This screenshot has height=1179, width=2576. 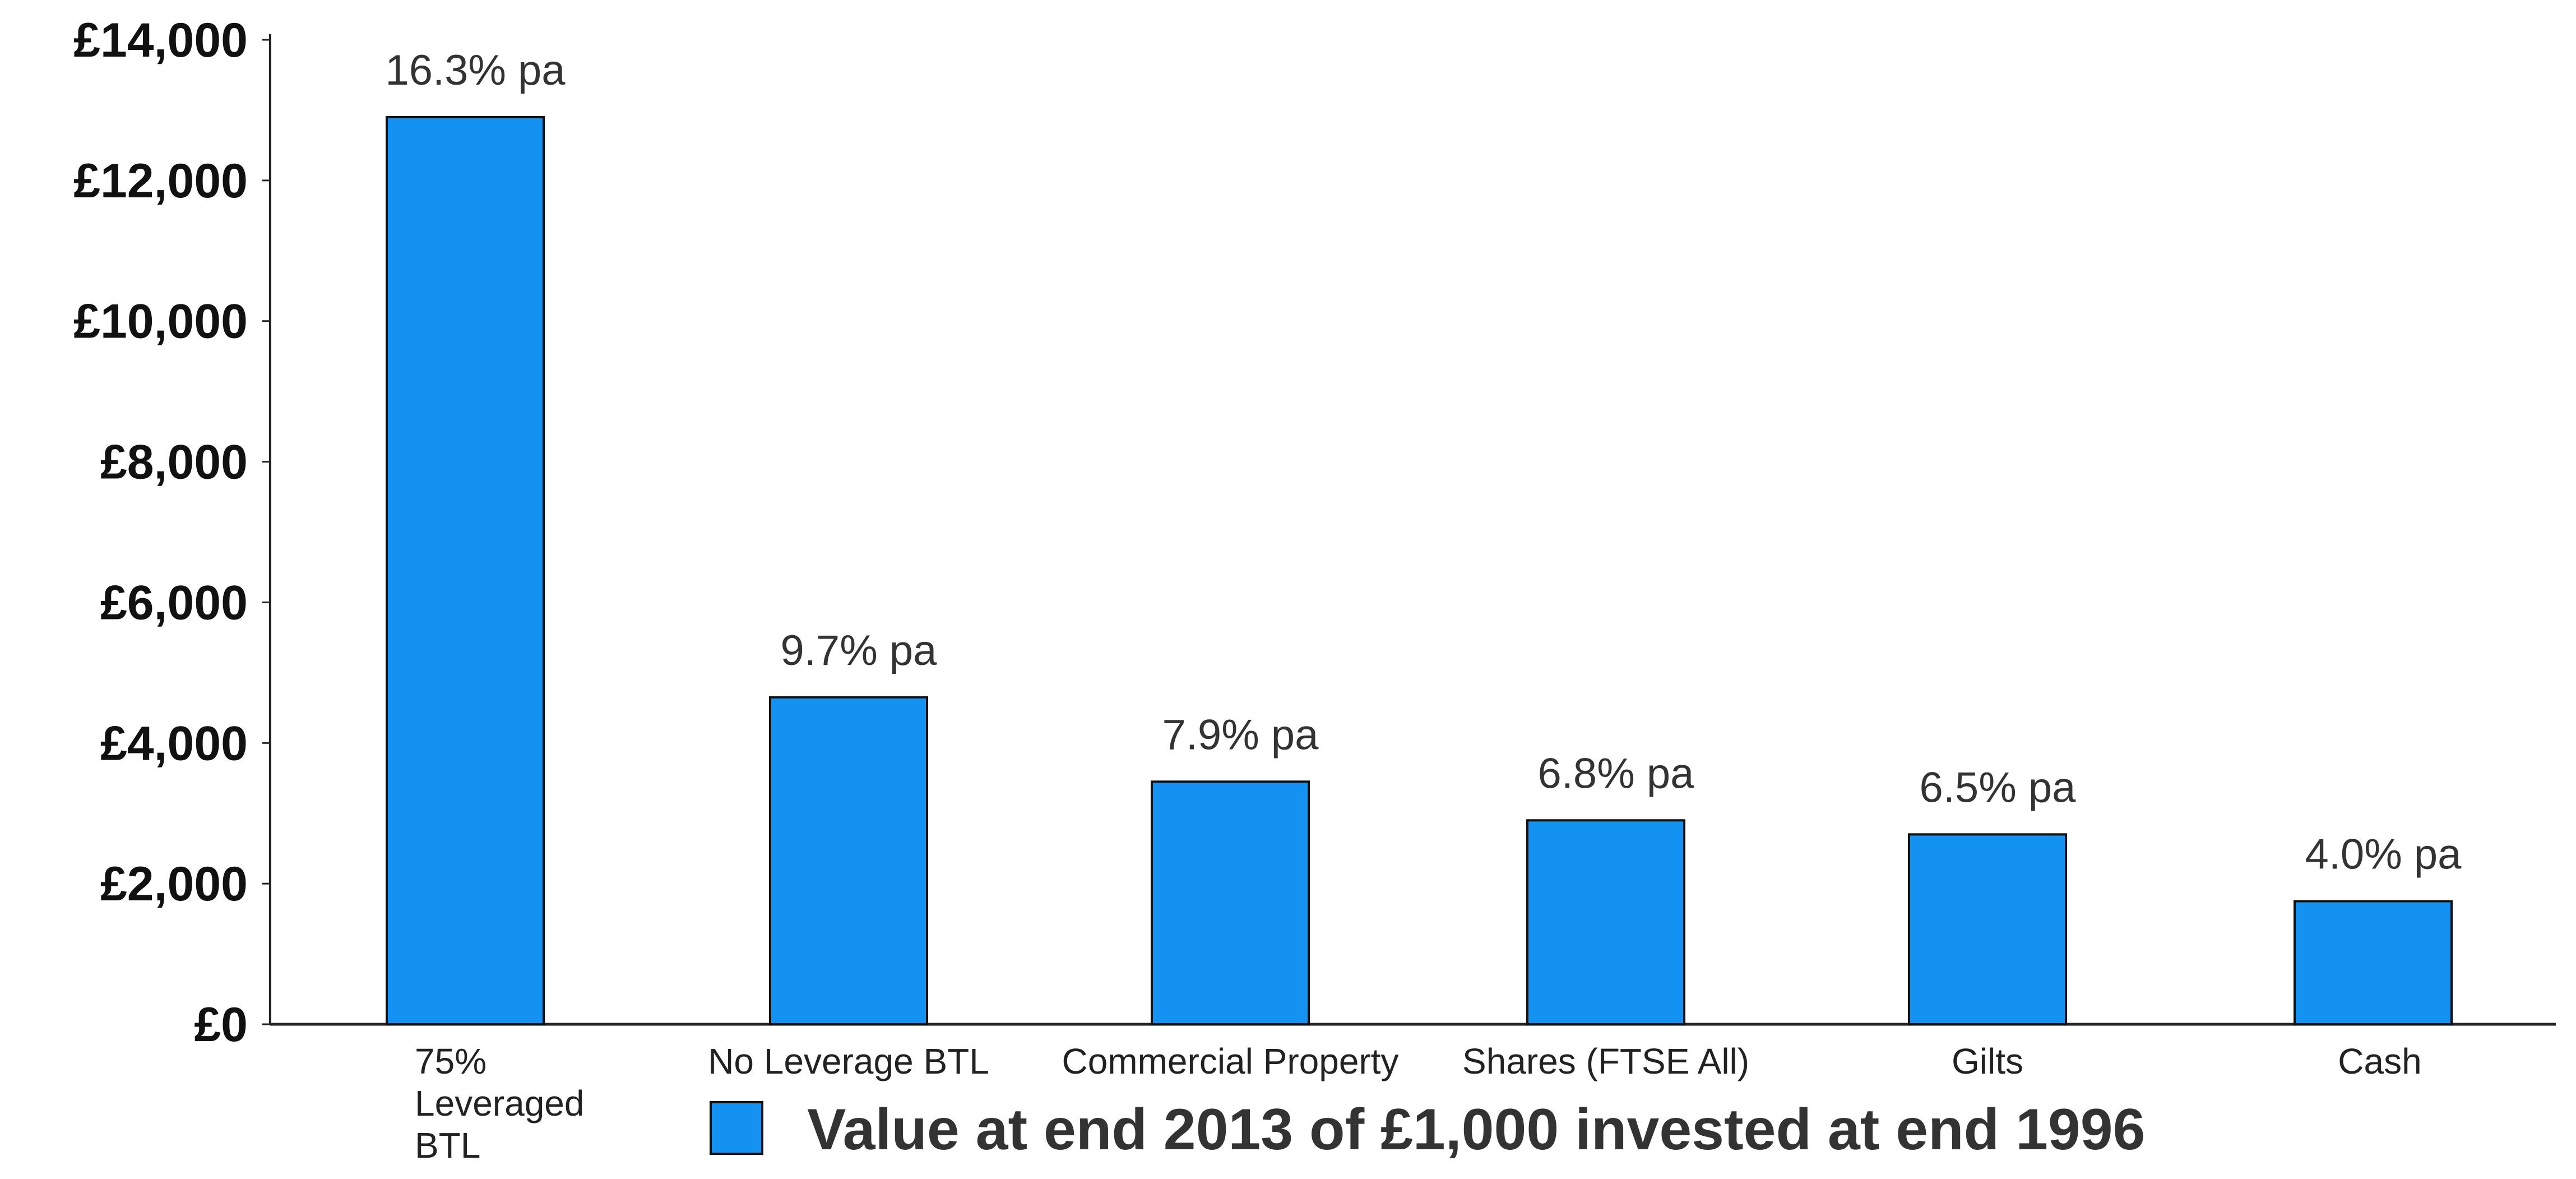 I want to click on x-tick-label-line: Leveraged, so click(x=499, y=1103).